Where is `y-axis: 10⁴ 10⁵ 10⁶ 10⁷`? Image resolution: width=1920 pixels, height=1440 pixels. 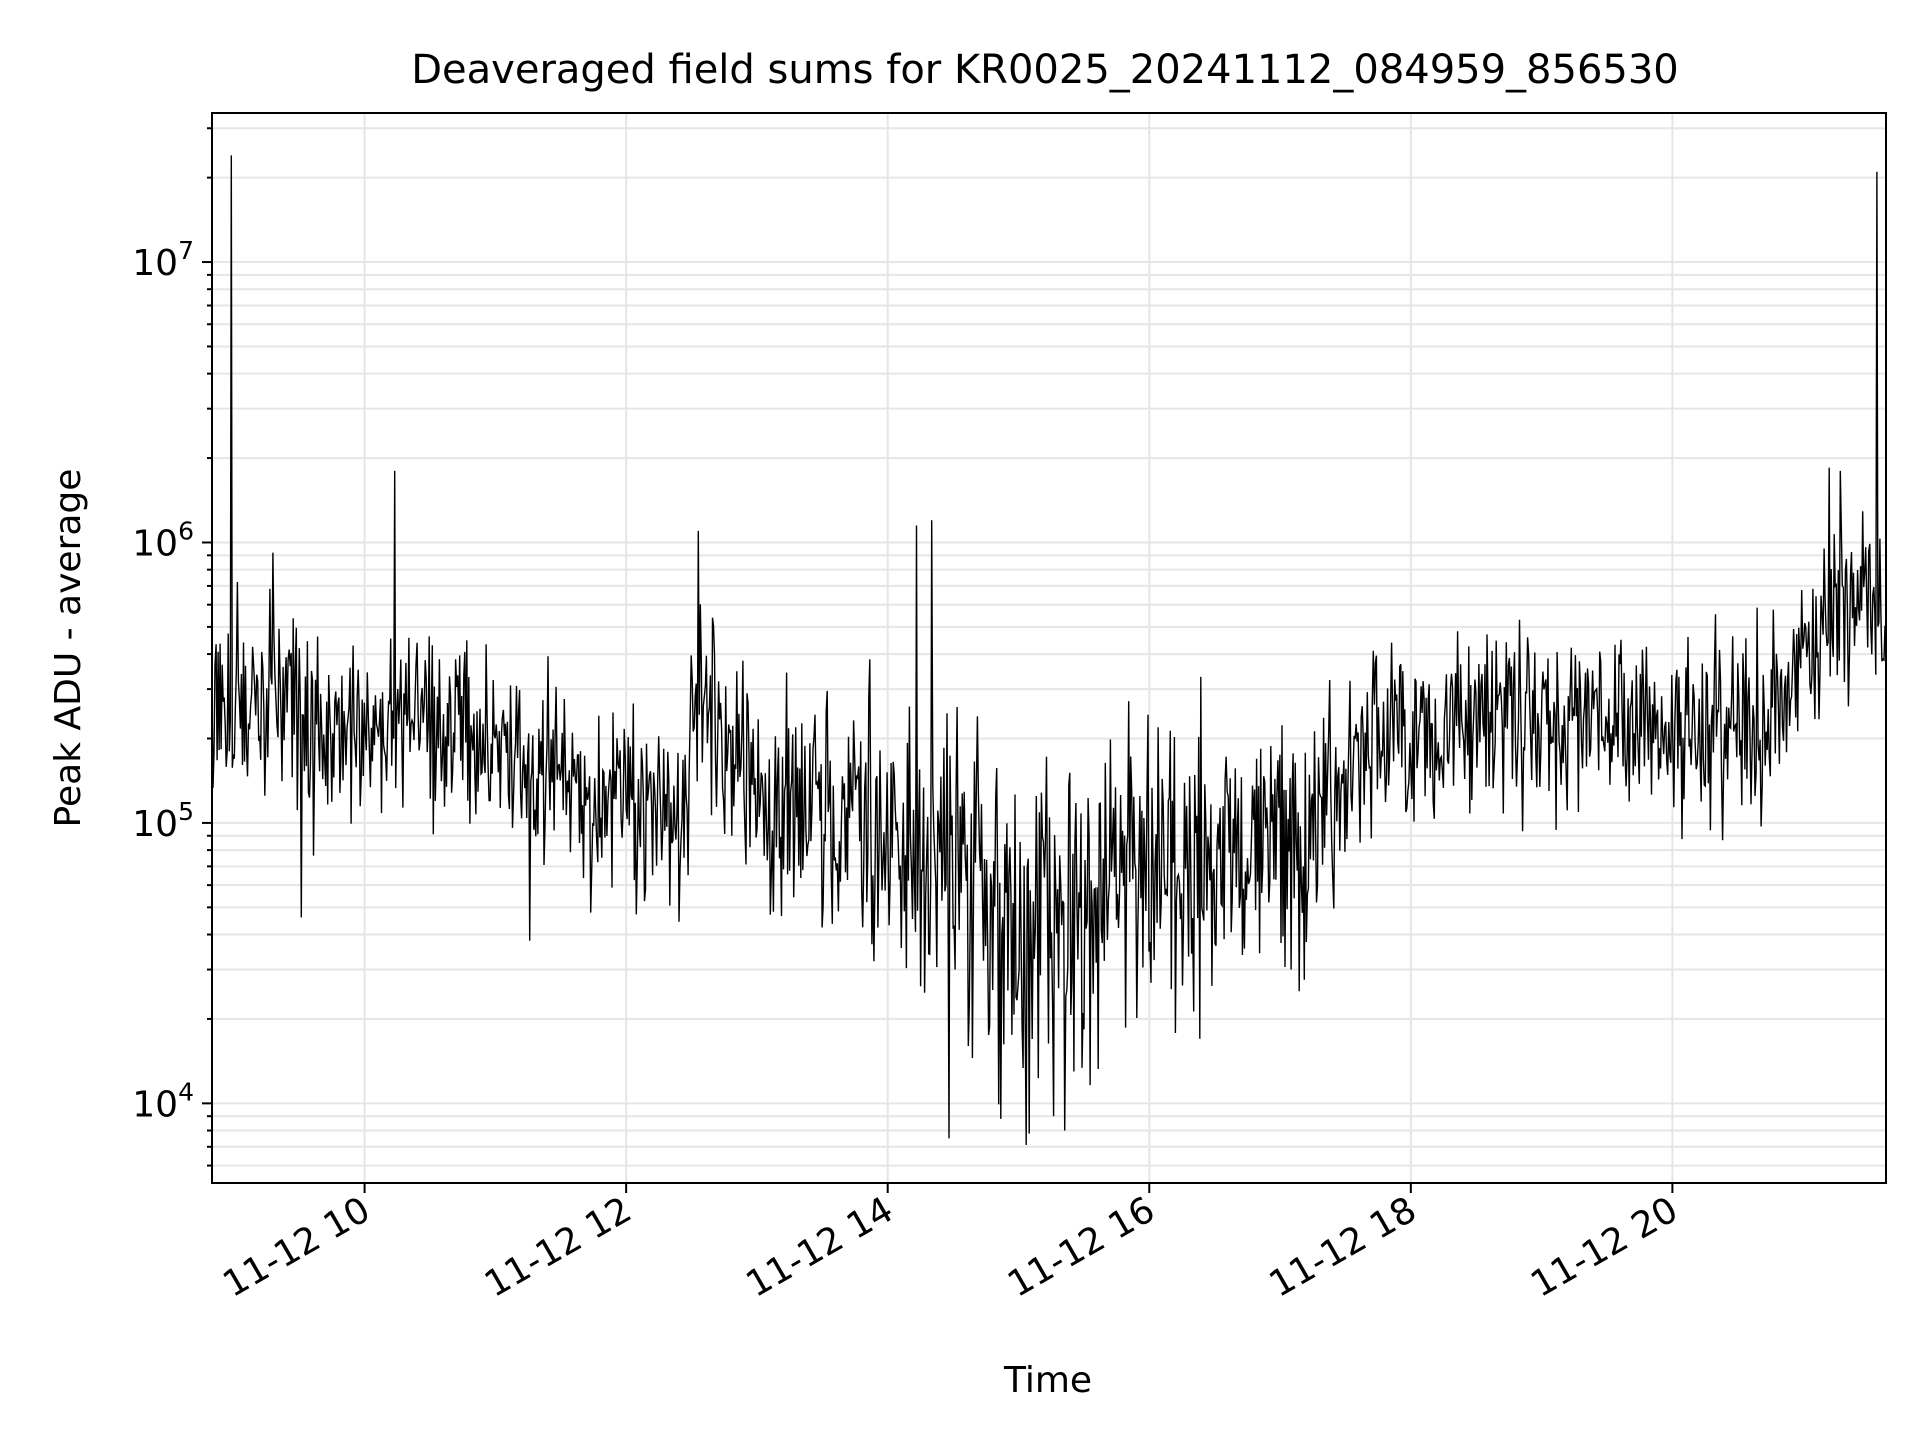
y-axis: 10⁴ 10⁵ 10⁶ 10⁷ is located at coordinates (172, 647).